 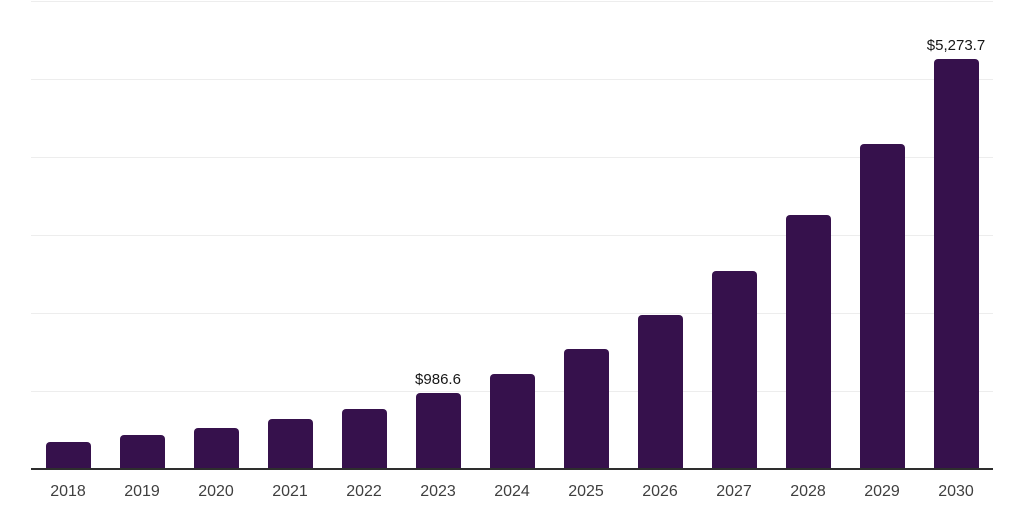 I want to click on bar-slot-2030: $5,273.7, so click(x=956, y=235).